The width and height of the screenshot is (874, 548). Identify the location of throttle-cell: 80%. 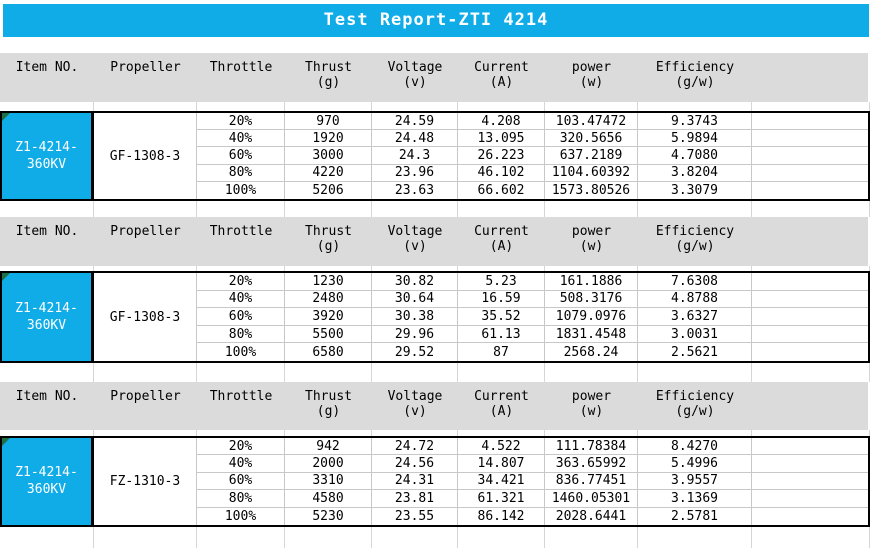
(241, 499).